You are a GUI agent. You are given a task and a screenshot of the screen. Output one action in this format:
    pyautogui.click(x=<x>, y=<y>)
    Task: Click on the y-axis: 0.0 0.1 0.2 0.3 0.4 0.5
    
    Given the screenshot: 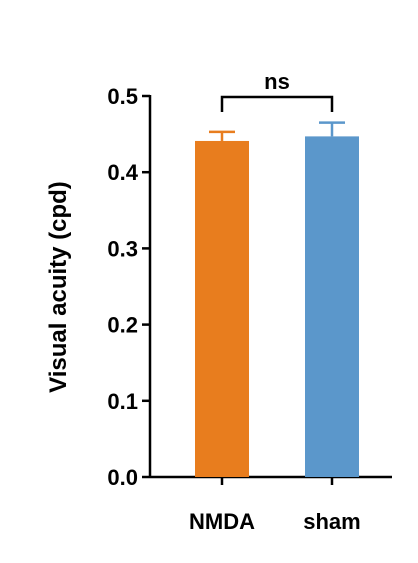 What is the action you would take?
    pyautogui.click(x=129, y=287)
    